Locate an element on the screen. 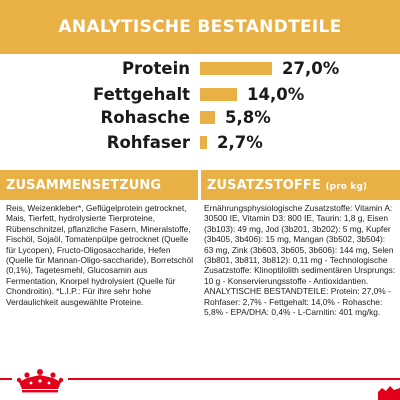 The image size is (400, 400). analysis-label-protein: Protein is located at coordinates (155, 68).